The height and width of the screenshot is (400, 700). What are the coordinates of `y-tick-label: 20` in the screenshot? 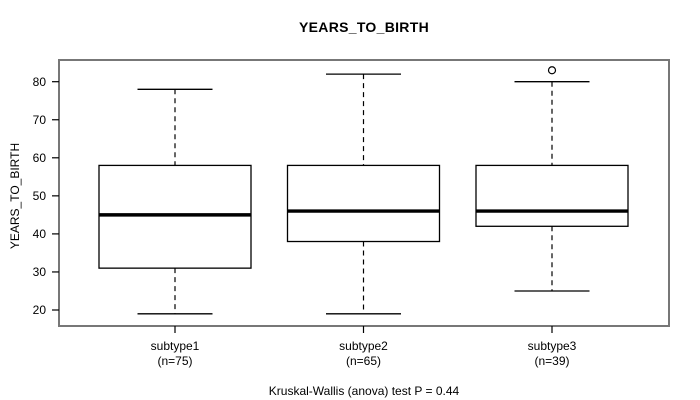 It's located at (39, 310).